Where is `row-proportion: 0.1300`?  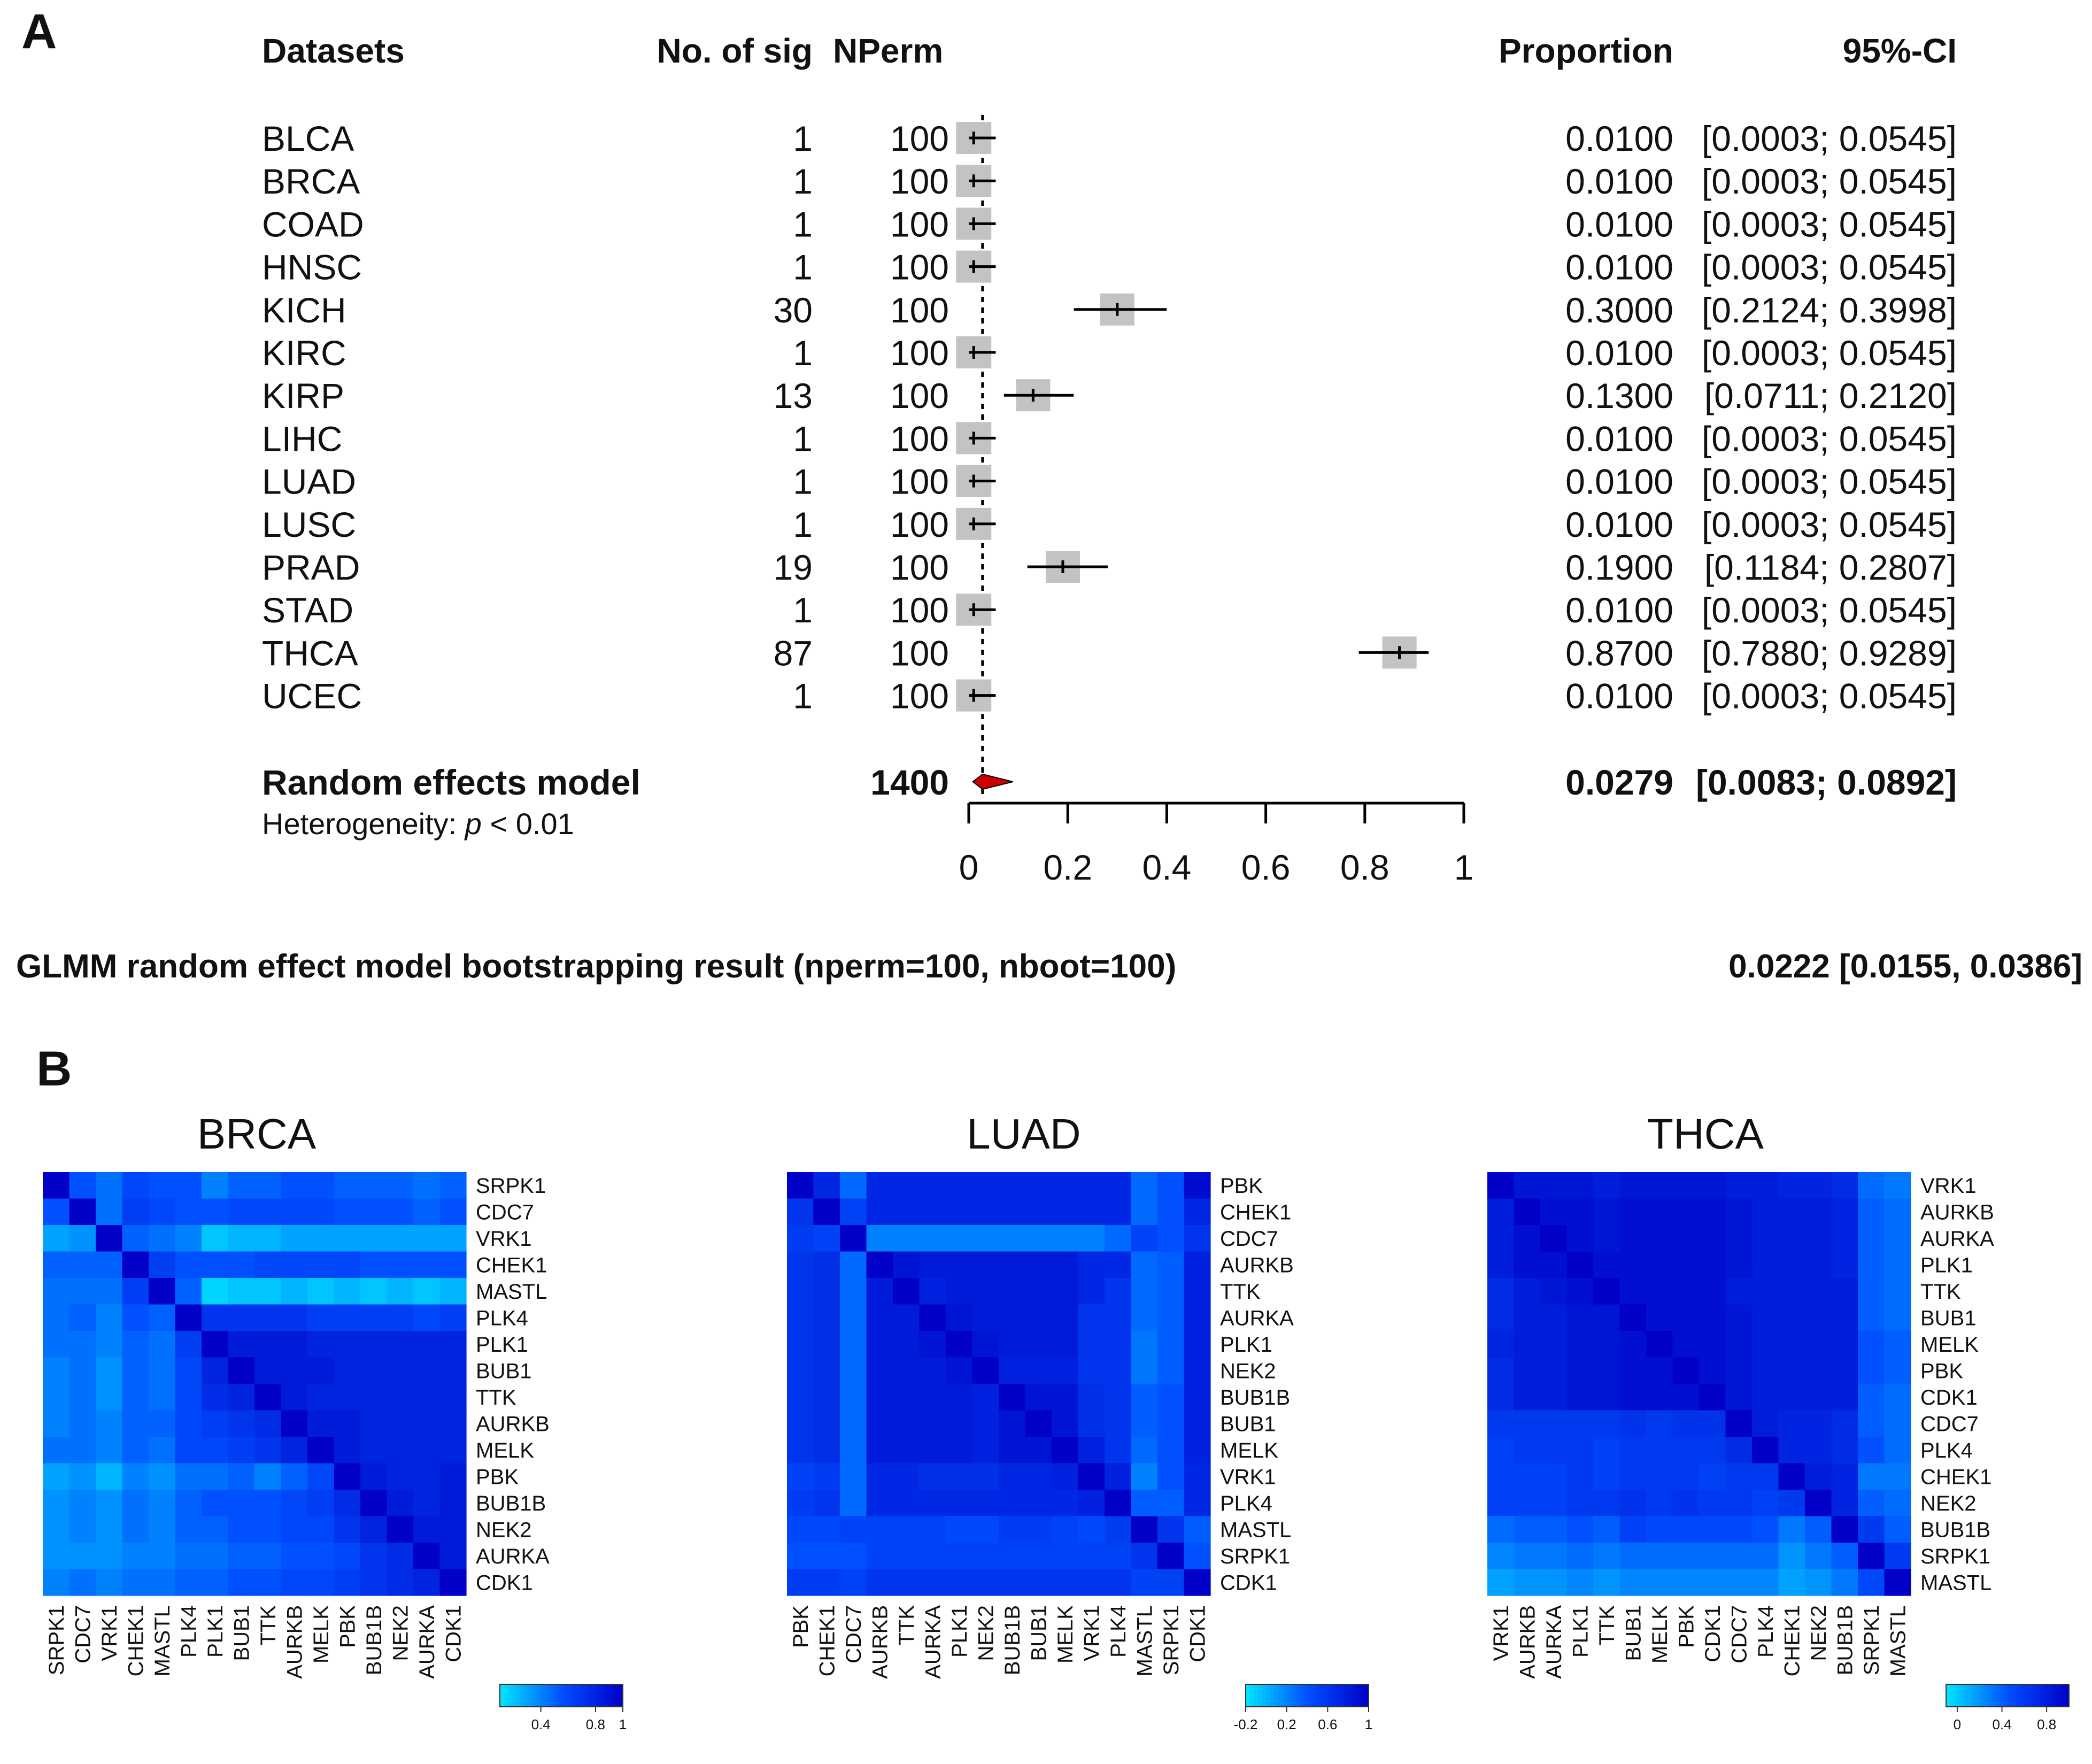
row-proportion: 0.1300 is located at coordinates (1619, 395).